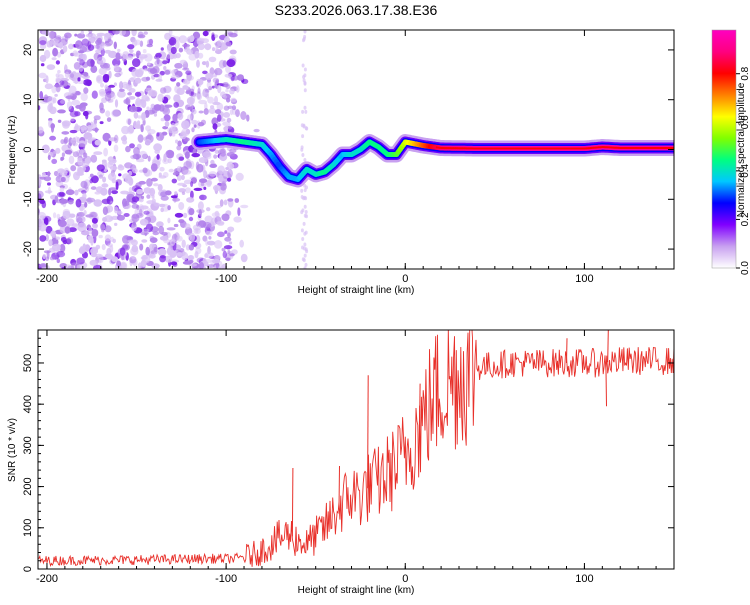  Describe the element at coordinates (741, 149) in the screenshot. I see `colorbar-label: Normalized spectral amplitude` at that location.